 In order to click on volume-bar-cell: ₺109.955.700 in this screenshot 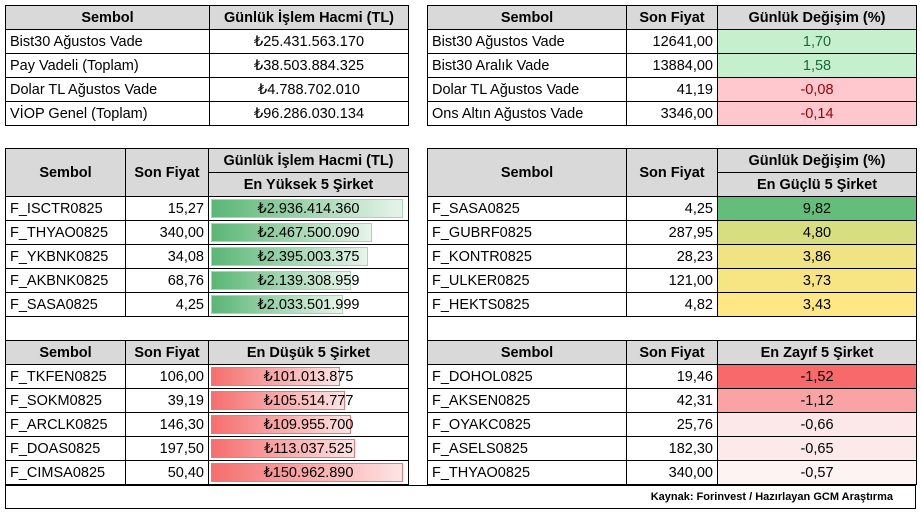, I will do `click(308, 424)`.